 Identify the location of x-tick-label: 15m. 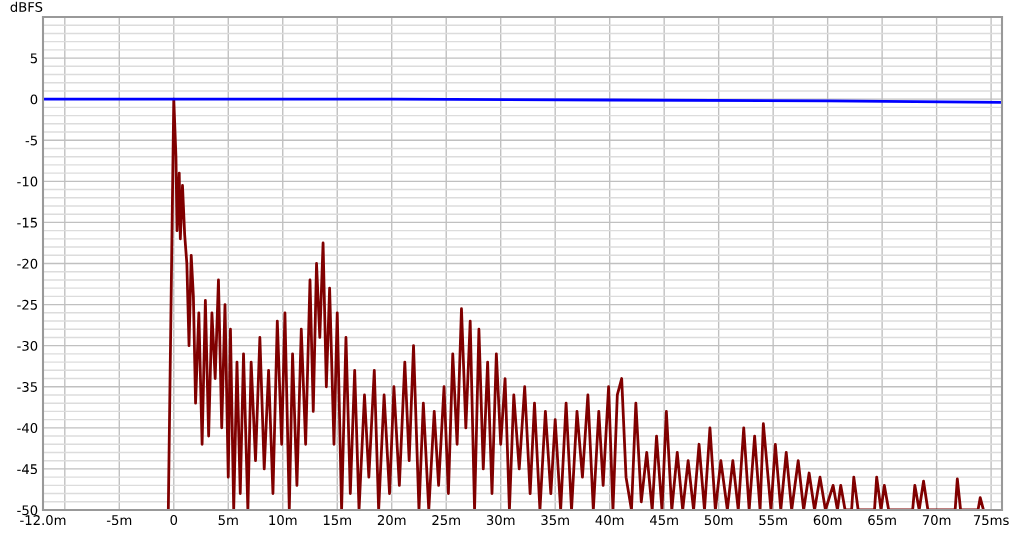
(337, 520).